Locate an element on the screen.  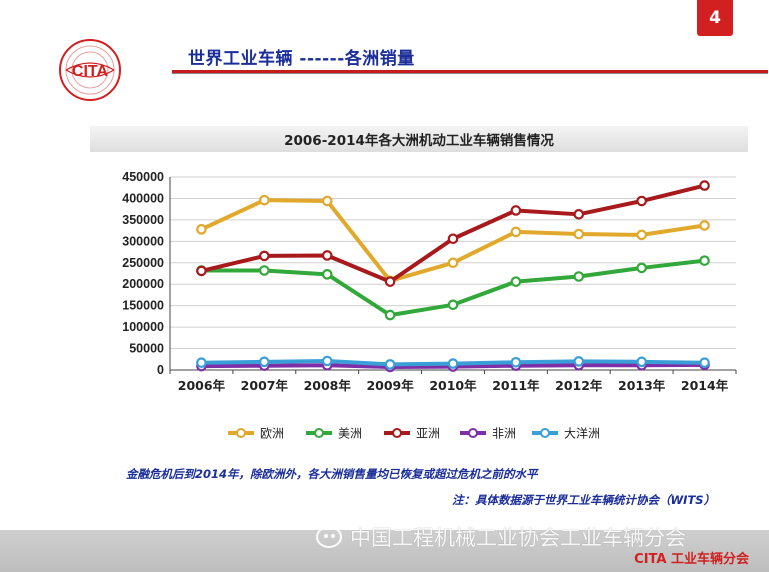
title-divider-shadow is located at coordinates (470, 73).